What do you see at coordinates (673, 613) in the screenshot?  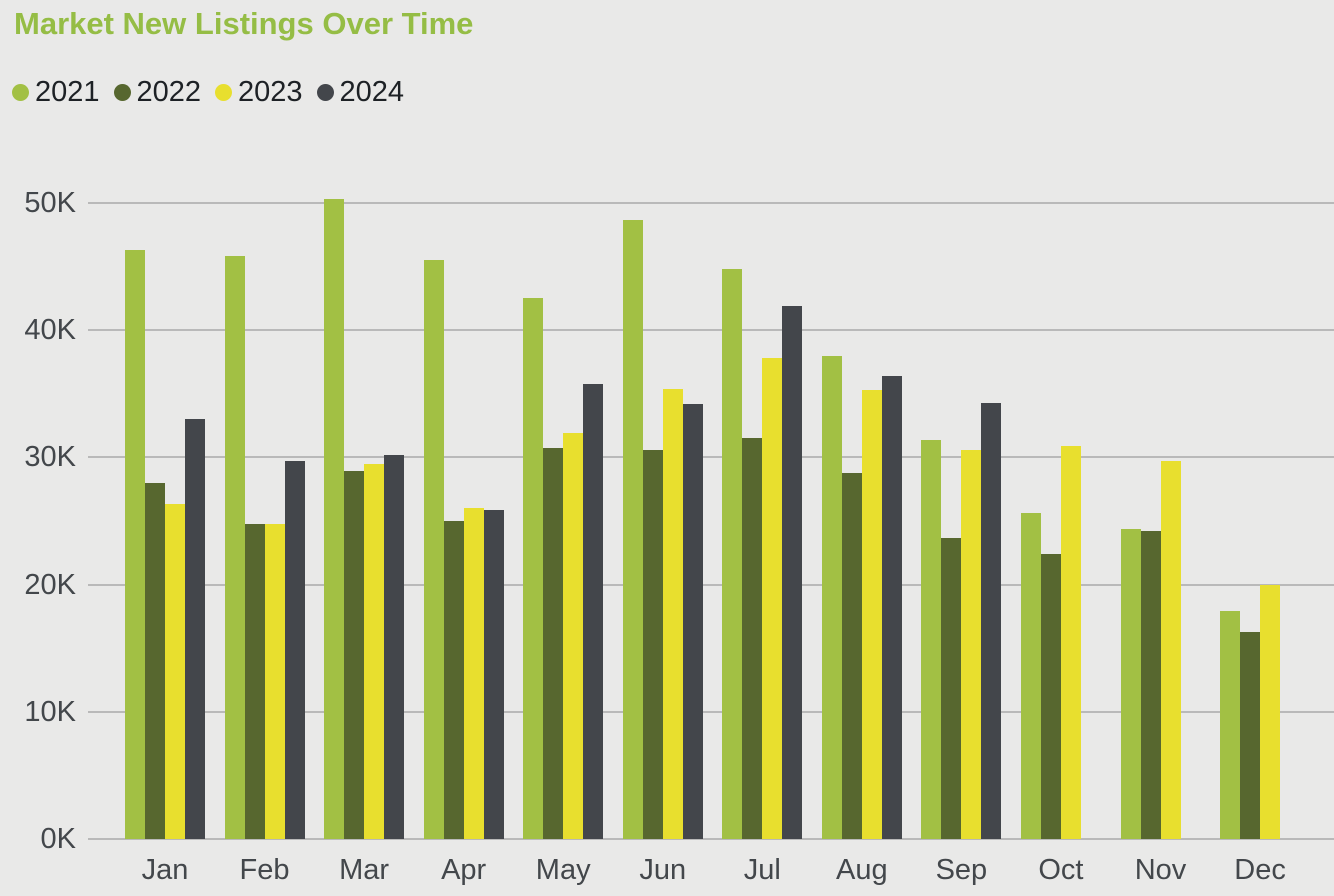 I see `bar-2023-jun` at bounding box center [673, 613].